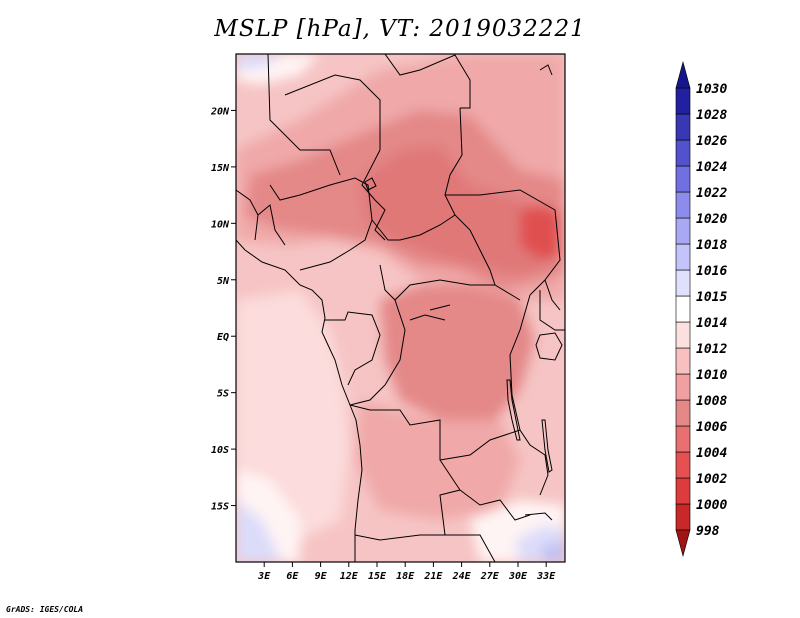 The image size is (800, 618). Describe the element at coordinates (711, 349) in the screenshot. I see `colorbar-level-label: 1012` at that location.